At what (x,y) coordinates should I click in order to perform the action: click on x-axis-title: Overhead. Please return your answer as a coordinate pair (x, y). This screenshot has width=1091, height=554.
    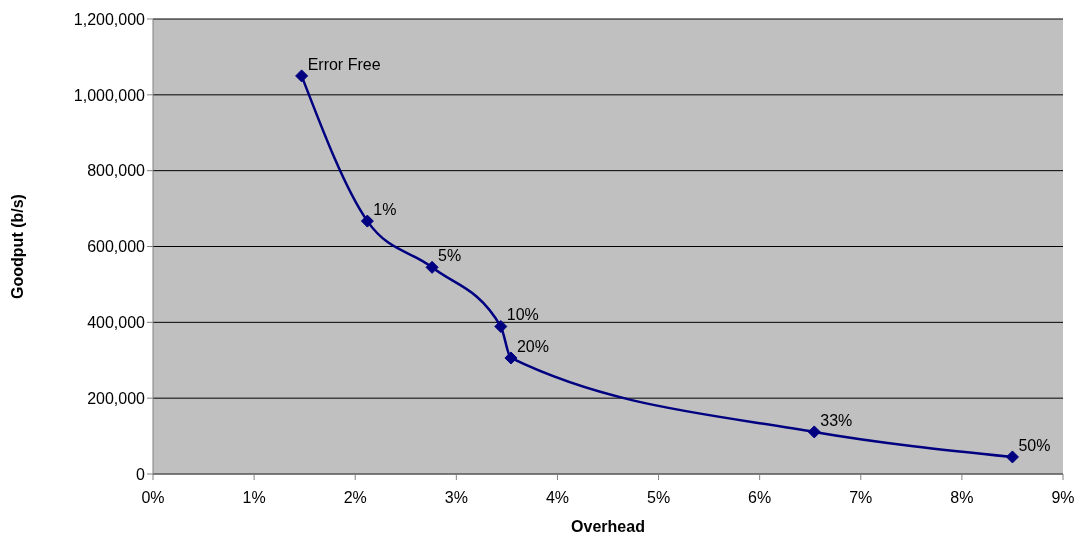
    Looking at the image, I should click on (608, 526).